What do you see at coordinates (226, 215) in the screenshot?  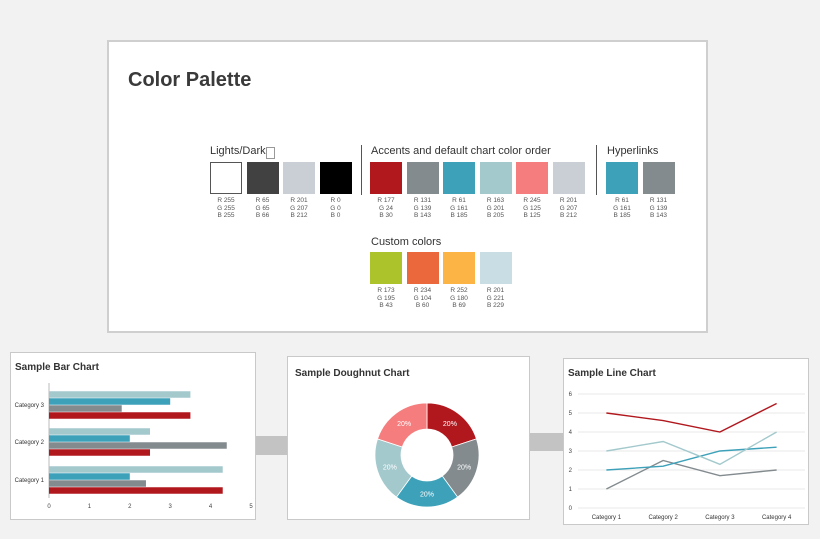 I see `rgb-b-value: B 255` at bounding box center [226, 215].